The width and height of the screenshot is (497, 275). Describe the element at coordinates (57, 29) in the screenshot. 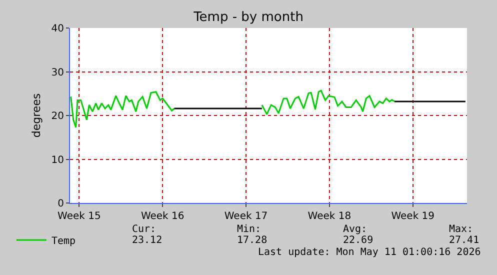

I see `y-tick-label: 40` at that location.